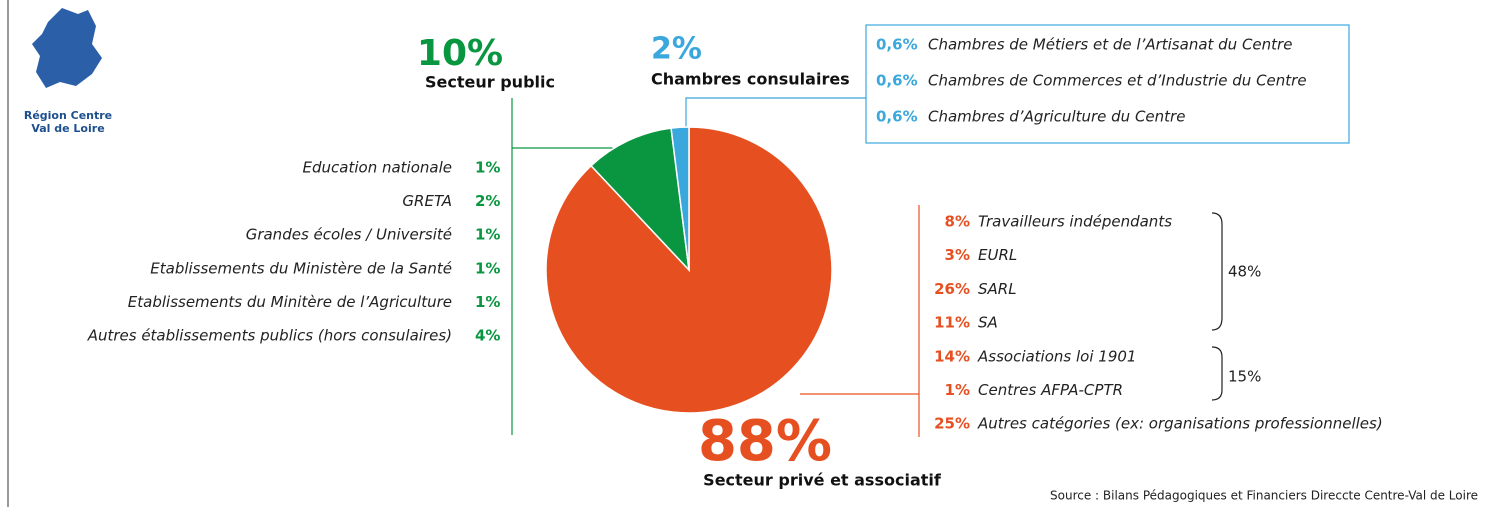  Describe the element at coordinates (997, 255) in the screenshot. I see `item-label: EURL` at that location.